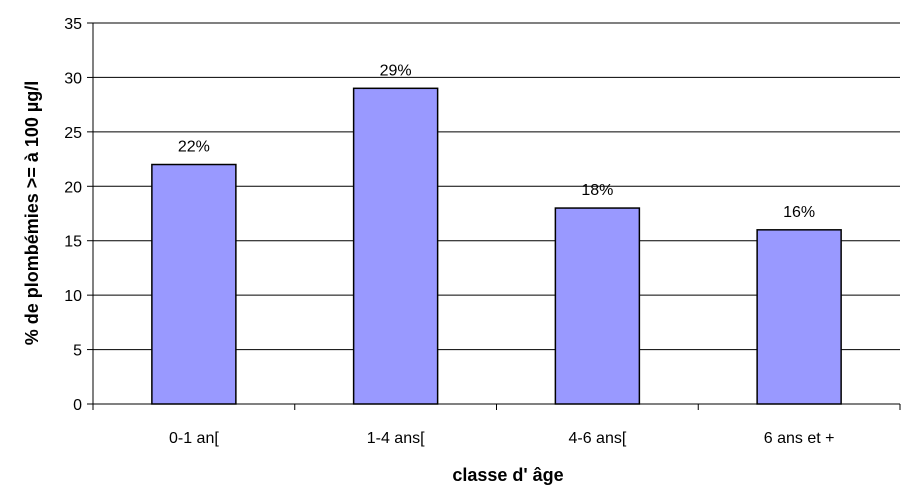 Image resolution: width=915 pixels, height=491 pixels. What do you see at coordinates (77, 405) in the screenshot?
I see `y-tick-label: 0` at bounding box center [77, 405].